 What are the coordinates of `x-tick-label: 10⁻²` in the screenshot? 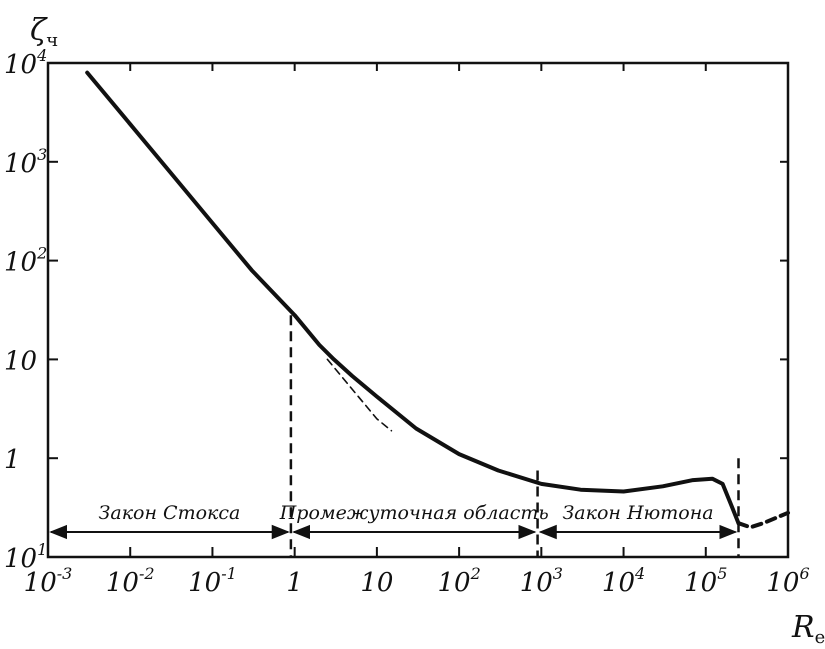 It's located at (130, 581).